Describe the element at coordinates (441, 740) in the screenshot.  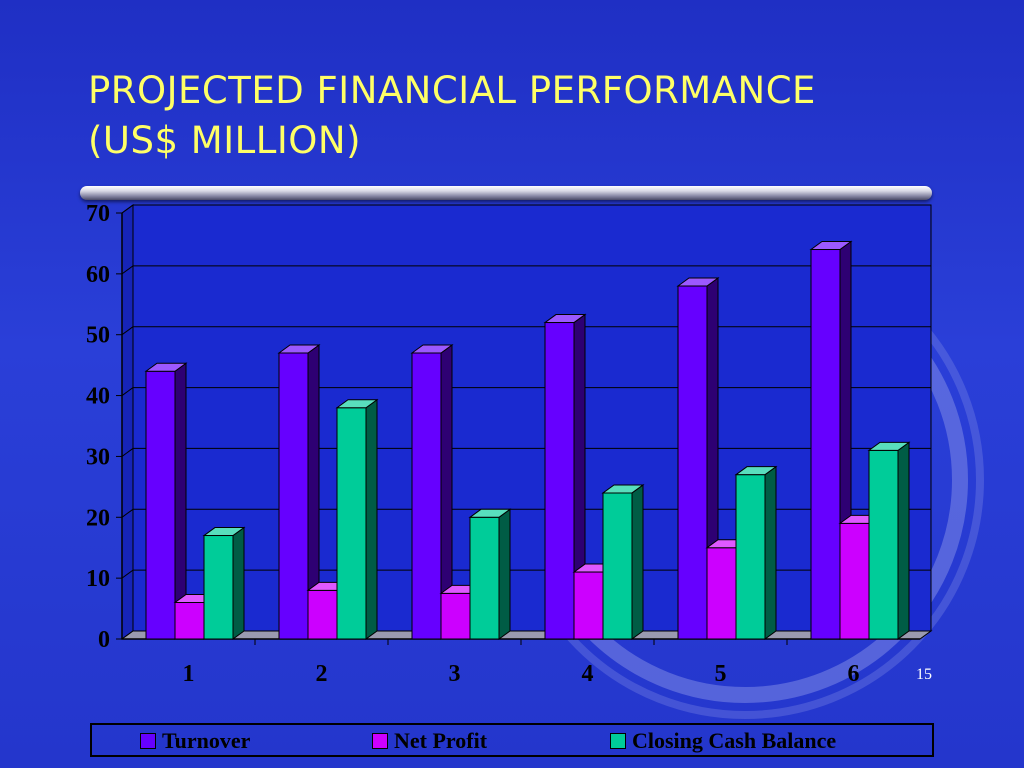
I see `legend-label-net-profit: Net Profit` at that location.